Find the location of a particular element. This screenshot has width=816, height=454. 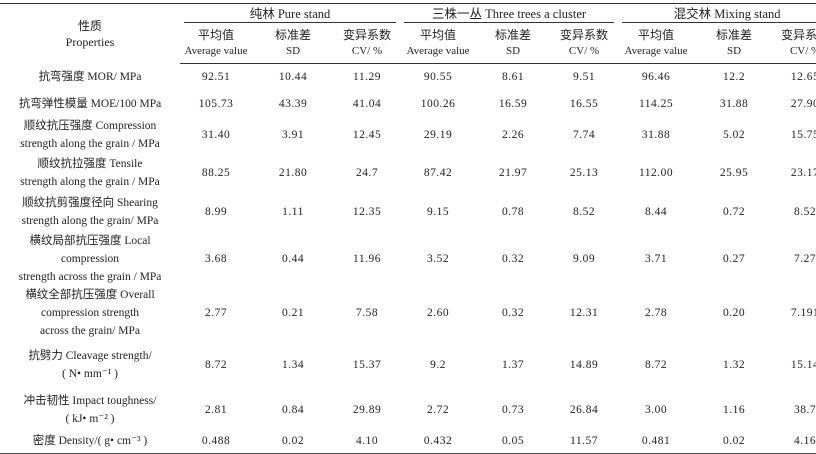

value-cell: 16.55 is located at coordinates (584, 103).